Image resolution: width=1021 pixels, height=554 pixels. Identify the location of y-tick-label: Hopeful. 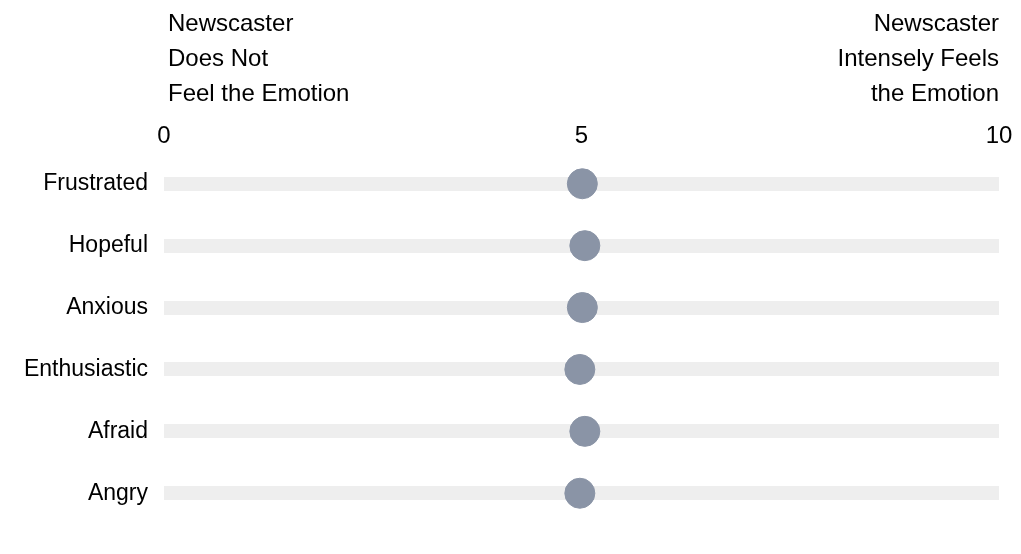
(108, 243).